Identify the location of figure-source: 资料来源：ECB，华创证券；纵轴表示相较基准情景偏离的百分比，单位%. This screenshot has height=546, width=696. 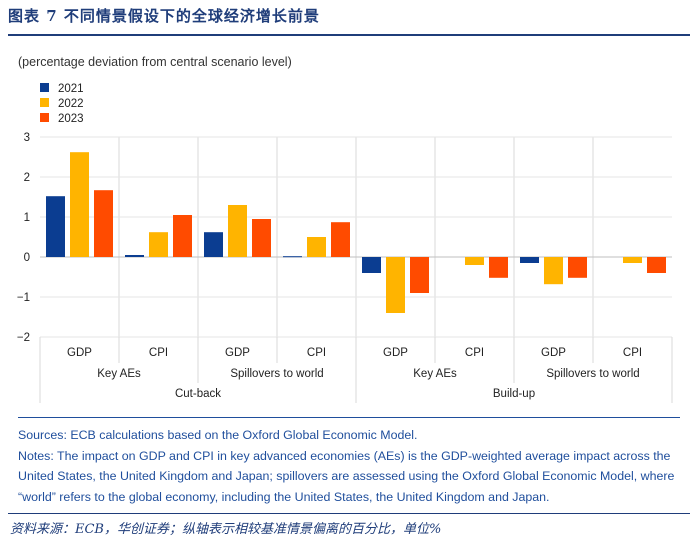
(226, 529).